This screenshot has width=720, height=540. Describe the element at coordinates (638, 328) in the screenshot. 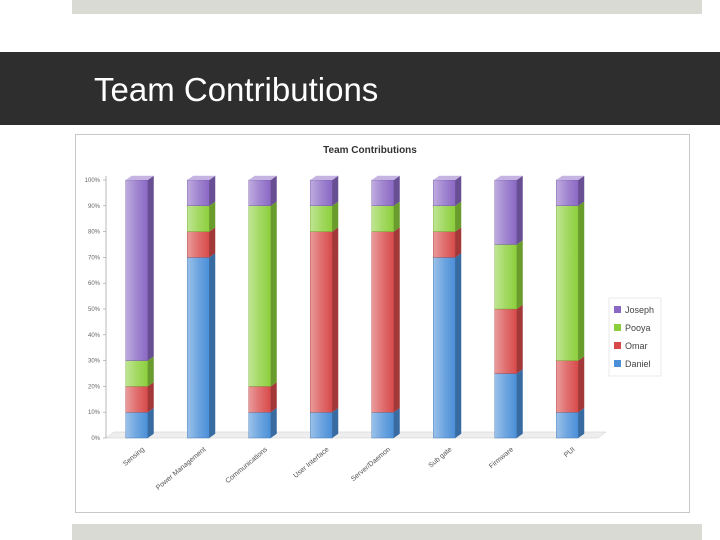

I see `legend-label: Pooya` at that location.